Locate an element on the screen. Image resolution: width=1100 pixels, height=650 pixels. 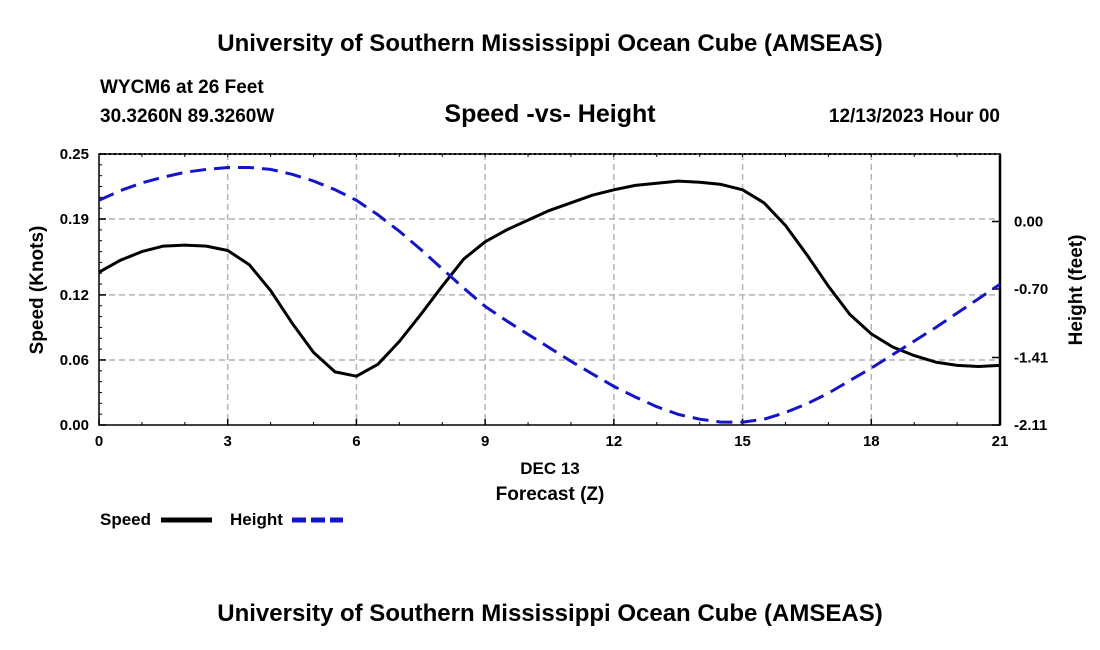
y-left-tick-label: 0.25 is located at coordinates (74, 154).